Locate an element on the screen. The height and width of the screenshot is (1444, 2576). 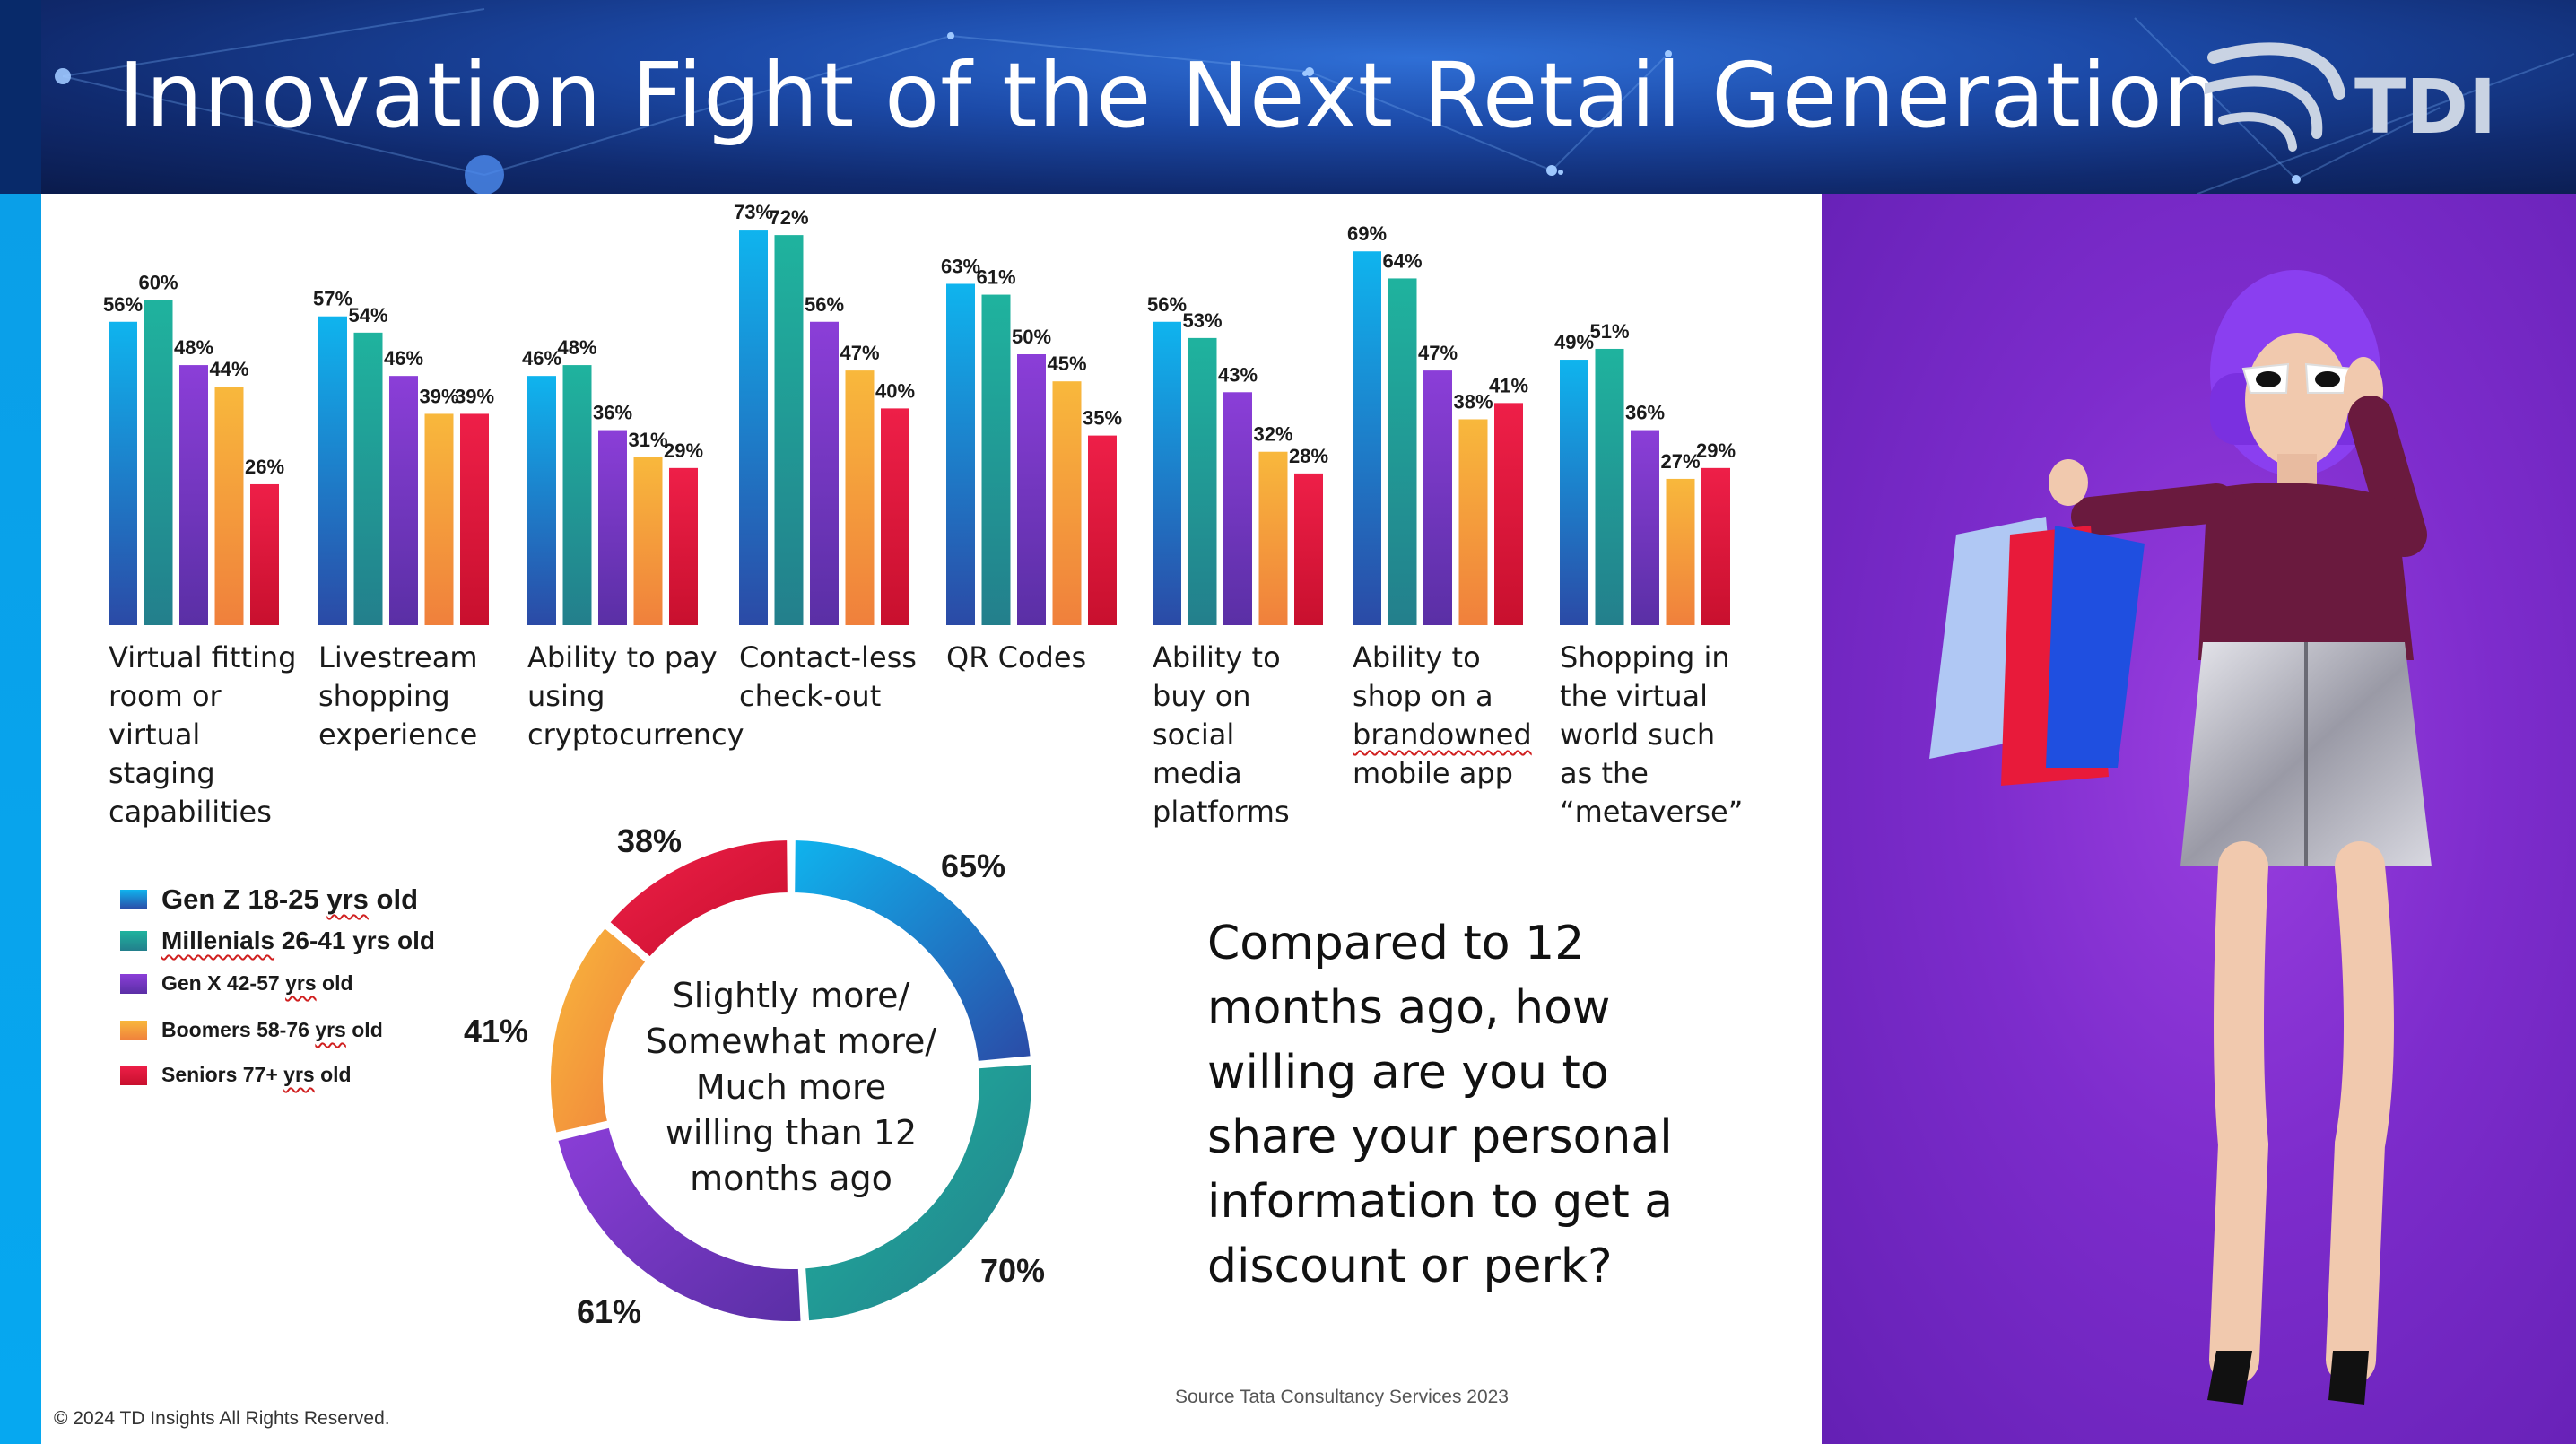
bar-value-label: 47% is located at coordinates (859, 353).